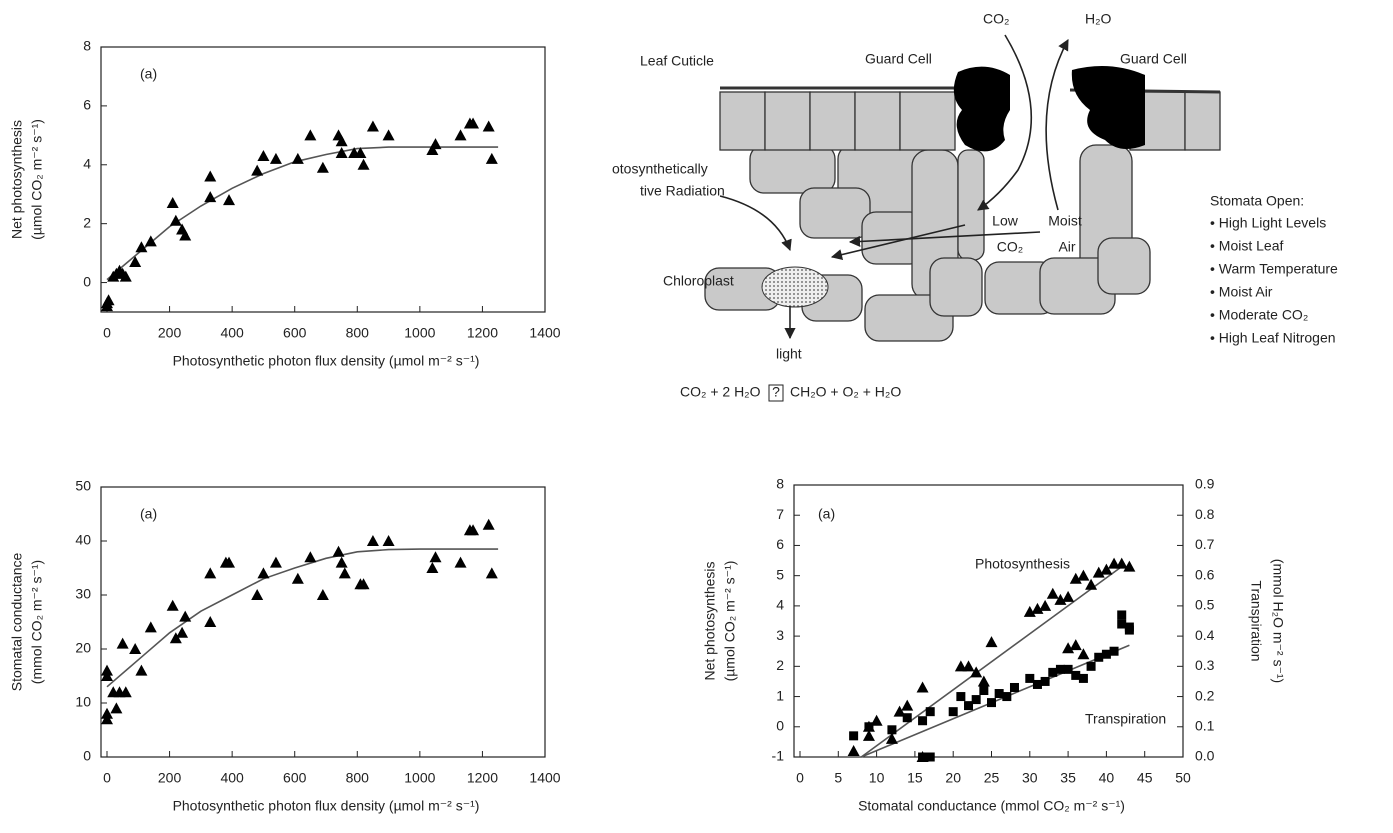 This screenshot has height=833, width=1393. What do you see at coordinates (838, 778) in the screenshot?
I see `x-tick-label: 5` at bounding box center [838, 778].